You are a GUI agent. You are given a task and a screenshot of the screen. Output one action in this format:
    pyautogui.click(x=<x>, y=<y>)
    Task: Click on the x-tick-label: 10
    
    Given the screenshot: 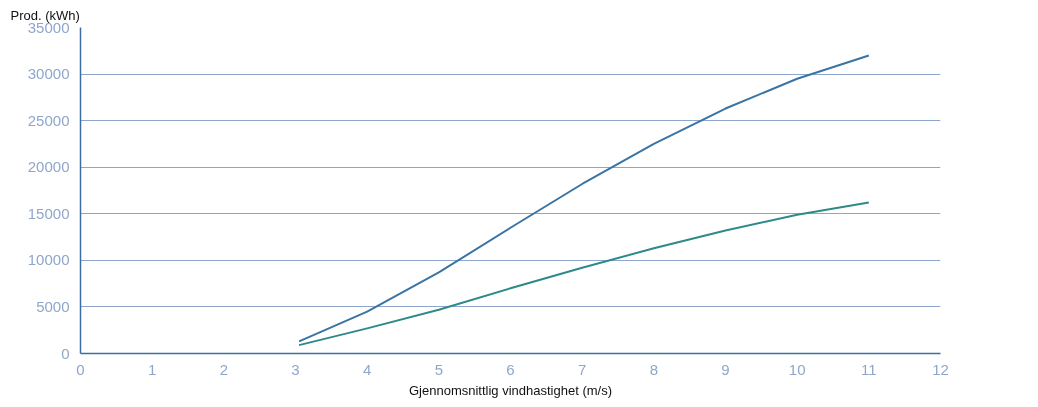 What is the action you would take?
    pyautogui.click(x=797, y=369)
    